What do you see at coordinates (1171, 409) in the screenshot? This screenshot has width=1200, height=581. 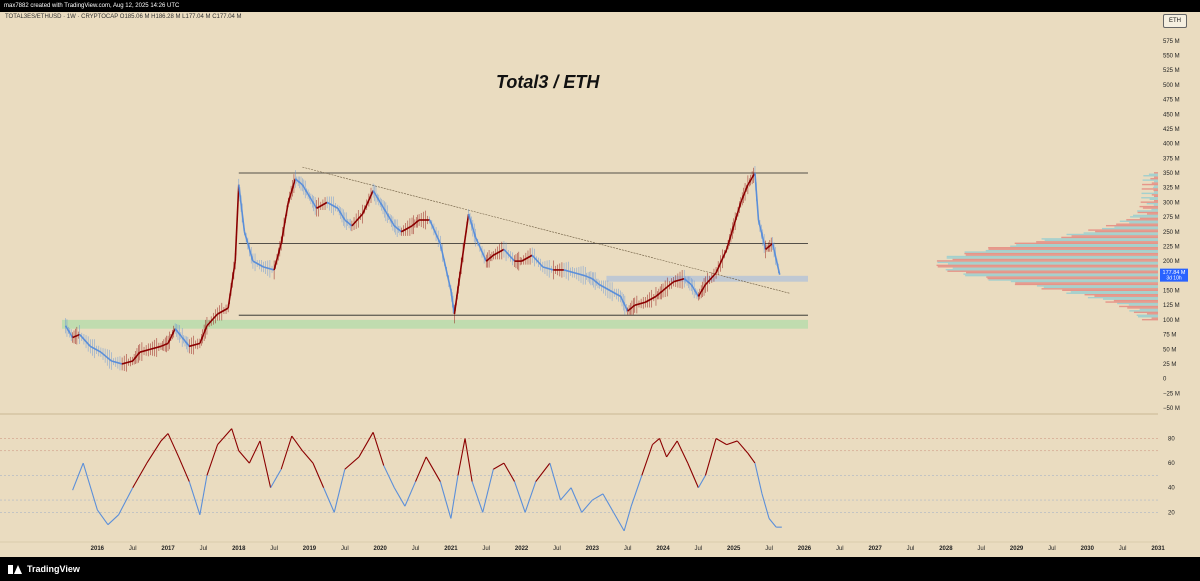 I see `price-tick-label: −50 M` at bounding box center [1171, 409].